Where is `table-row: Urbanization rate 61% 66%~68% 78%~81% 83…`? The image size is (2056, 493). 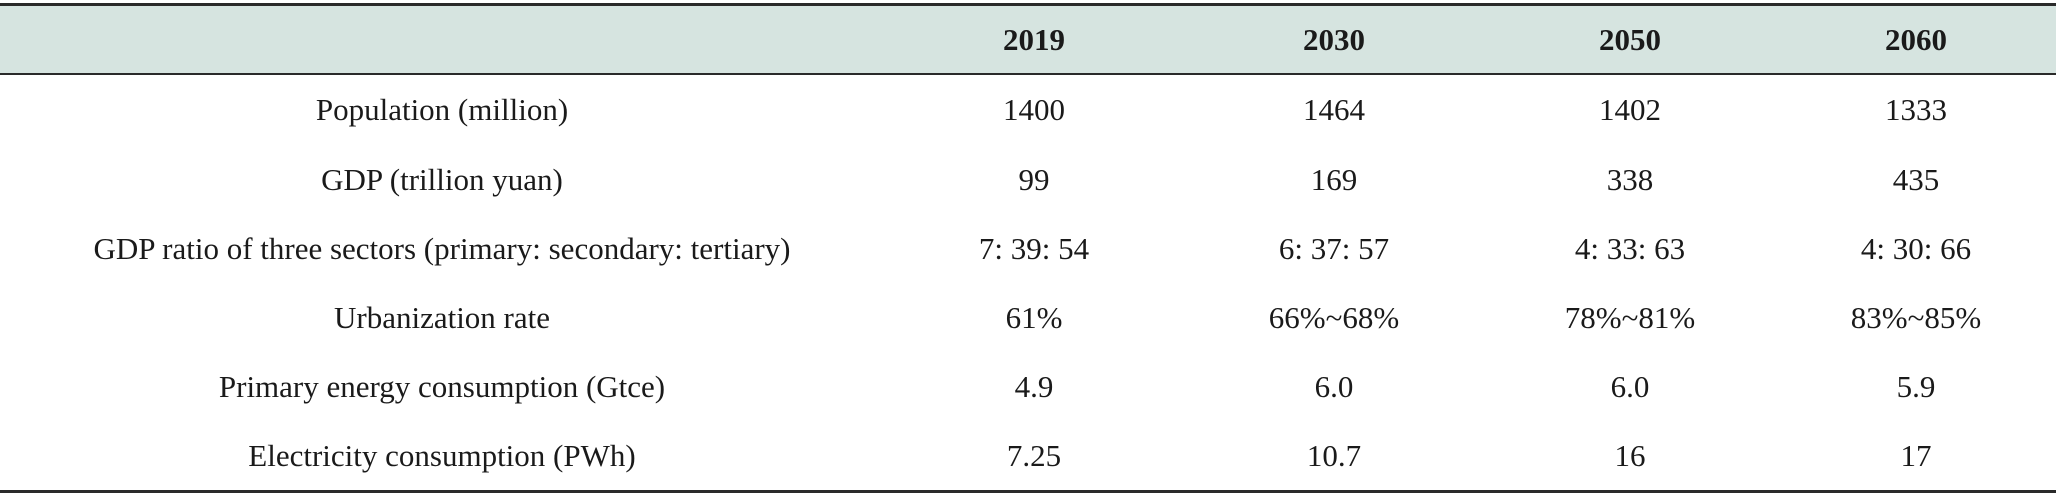 table-row: Urbanization rate 61% 66%~68% 78%~81% 83… is located at coordinates (1028, 317).